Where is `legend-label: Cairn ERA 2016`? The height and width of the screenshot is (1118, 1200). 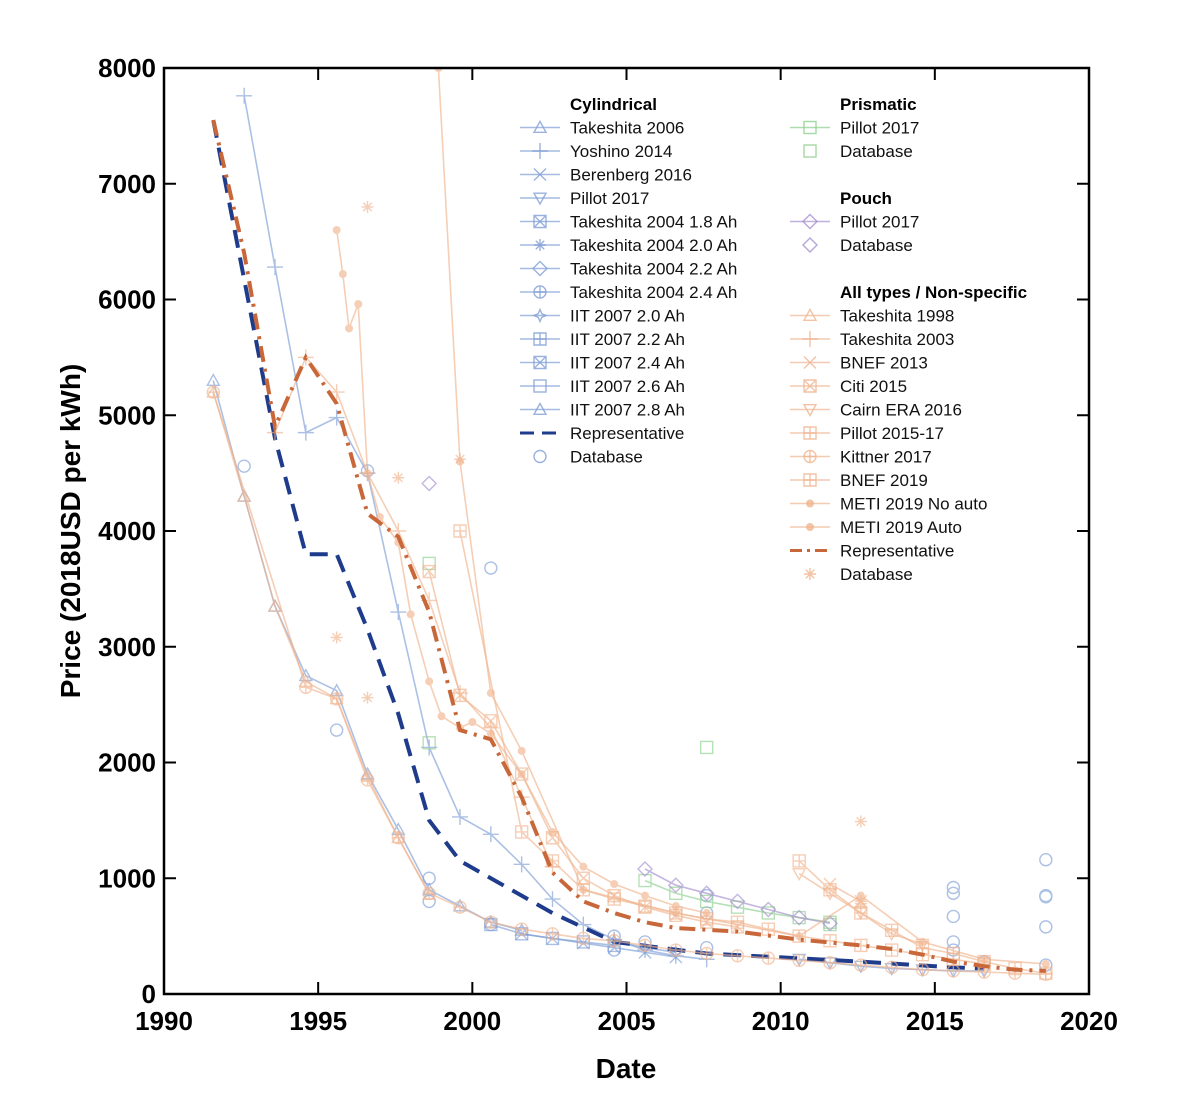
legend-label: Cairn ERA 2016 is located at coordinates (901, 410).